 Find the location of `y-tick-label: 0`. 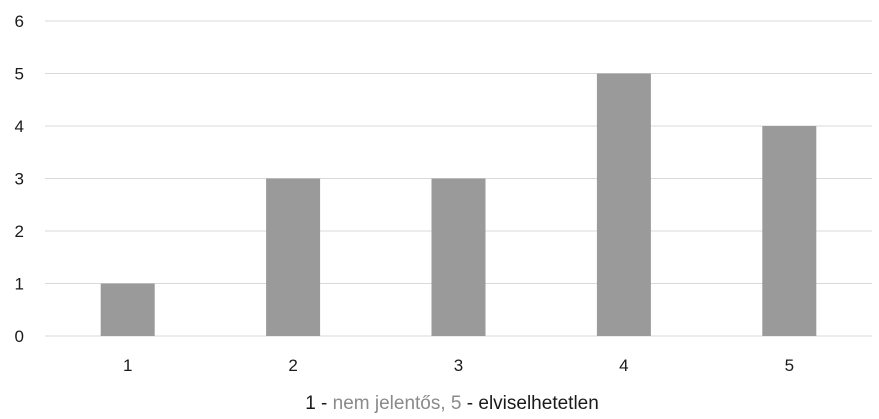

y-tick-label: 0 is located at coordinates (19, 336).